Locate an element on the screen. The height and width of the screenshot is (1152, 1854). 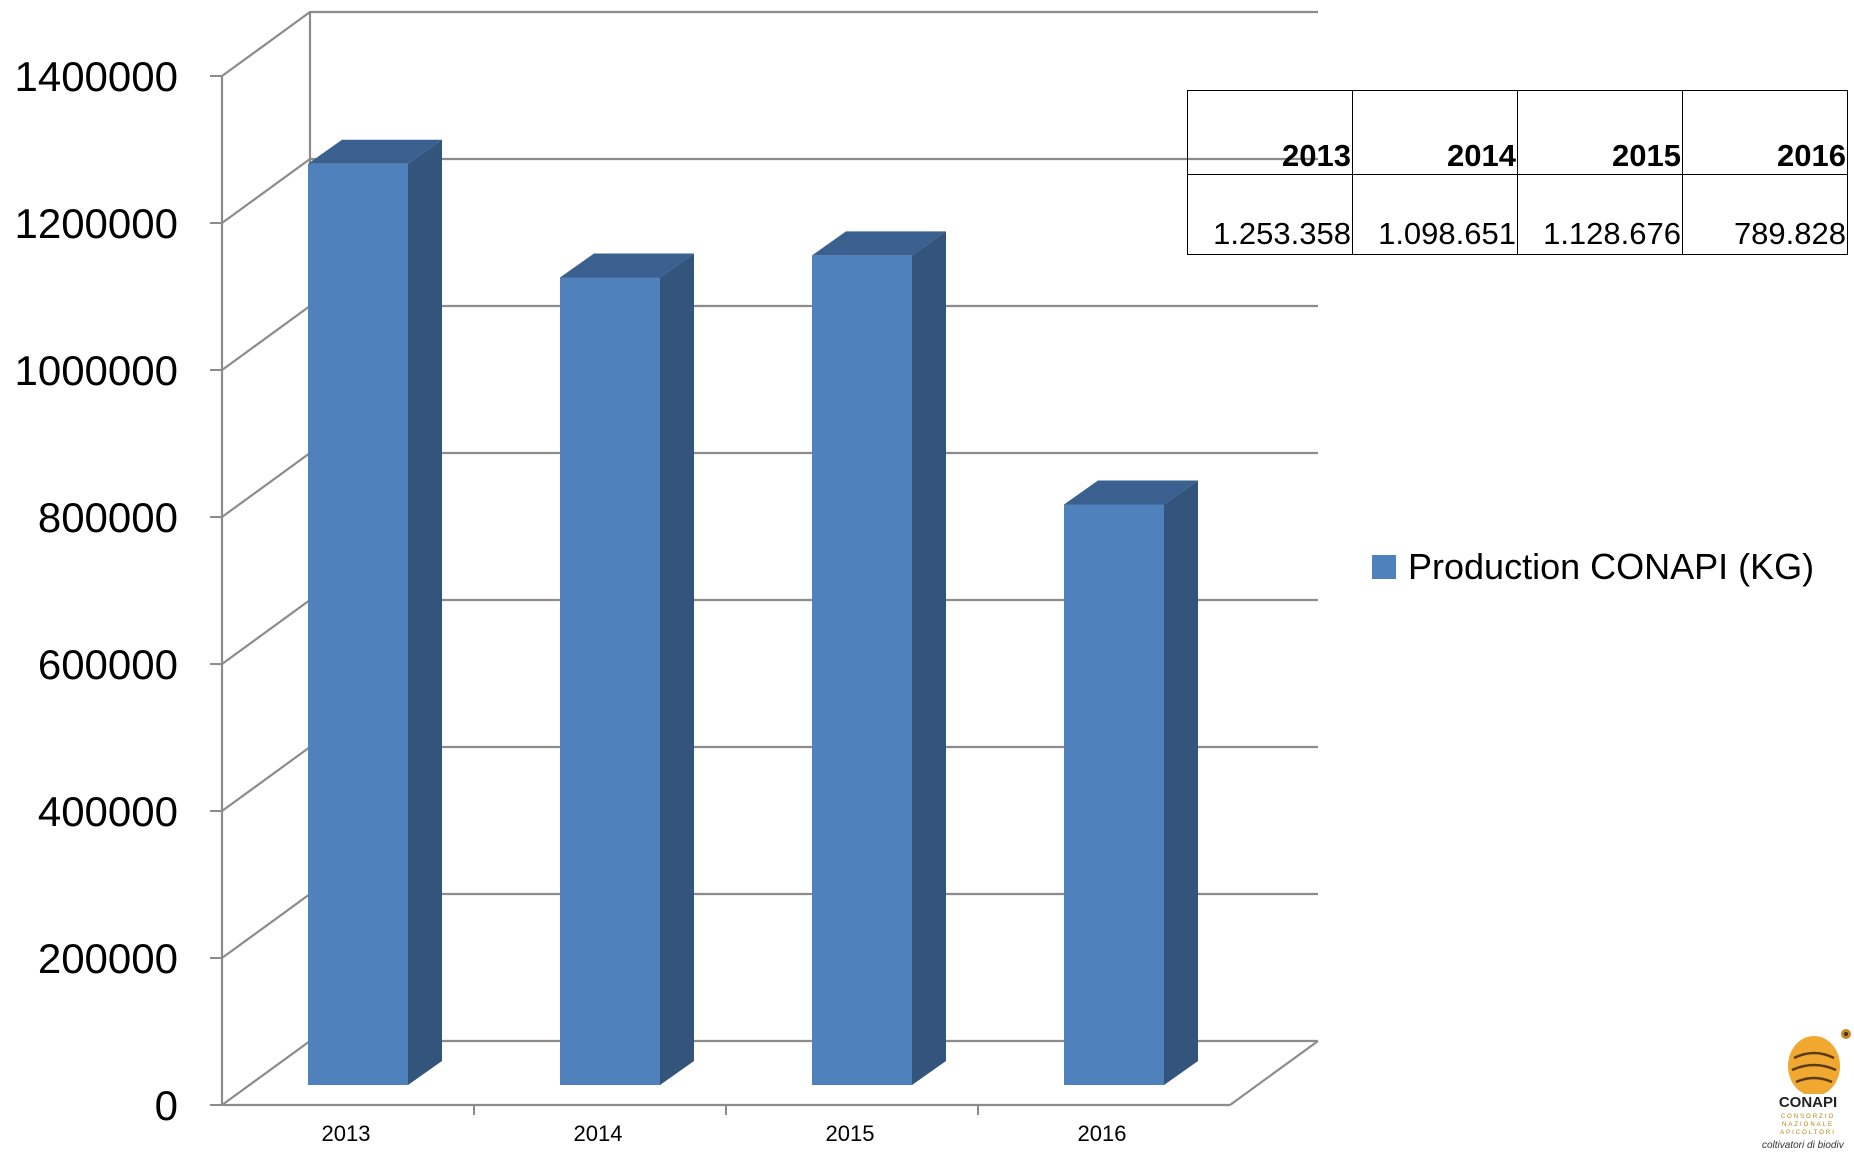
x-tick-label: 2013 is located at coordinates (346, 1133).